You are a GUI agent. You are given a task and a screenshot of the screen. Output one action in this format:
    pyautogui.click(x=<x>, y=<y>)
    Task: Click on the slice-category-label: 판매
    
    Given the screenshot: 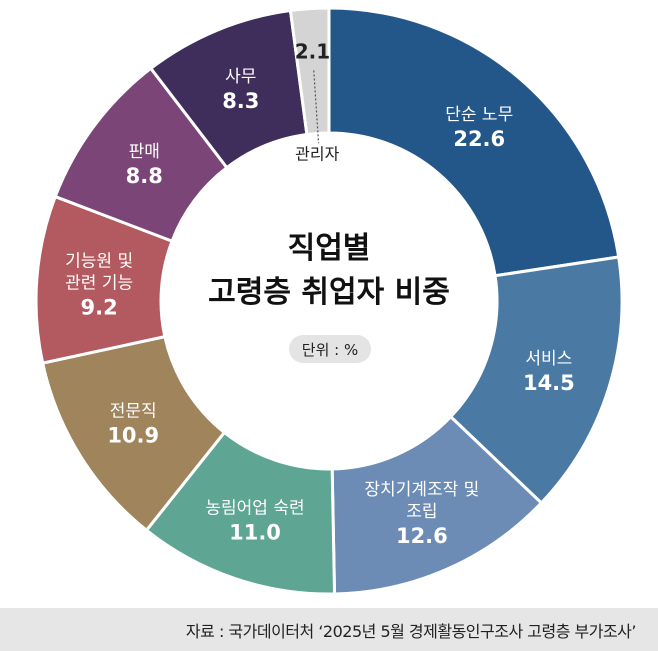 What is the action you would take?
    pyautogui.click(x=144, y=152)
    